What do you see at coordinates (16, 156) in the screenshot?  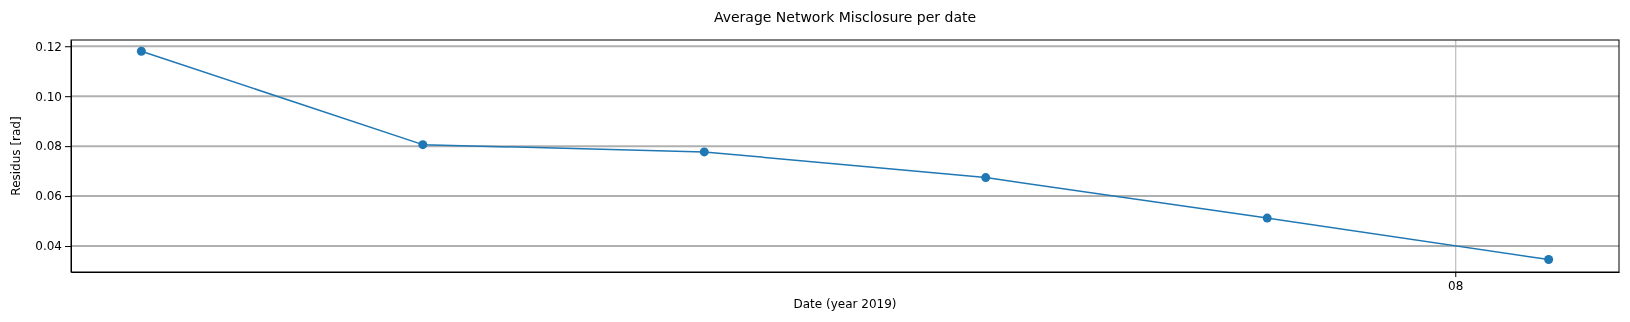 I see `y-axis-title: Residus [rad]` at bounding box center [16, 156].